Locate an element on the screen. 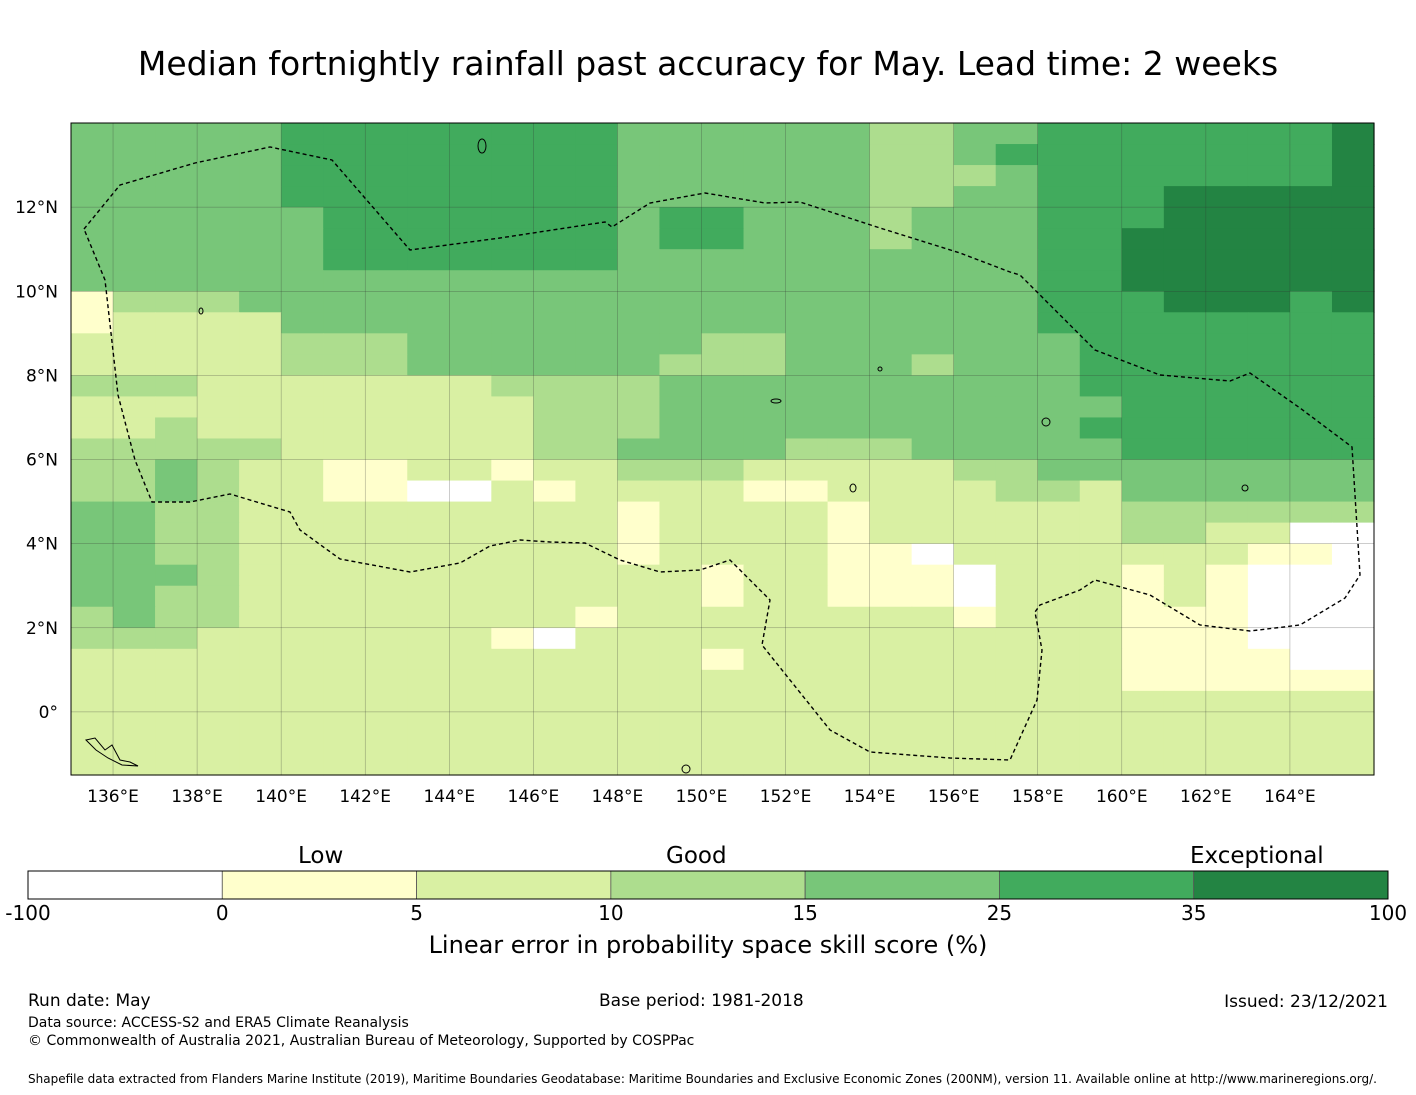 Image resolution: width=1416 pixels, height=1095 pixels. lat-tick-label: 10°N is located at coordinates (36, 292).